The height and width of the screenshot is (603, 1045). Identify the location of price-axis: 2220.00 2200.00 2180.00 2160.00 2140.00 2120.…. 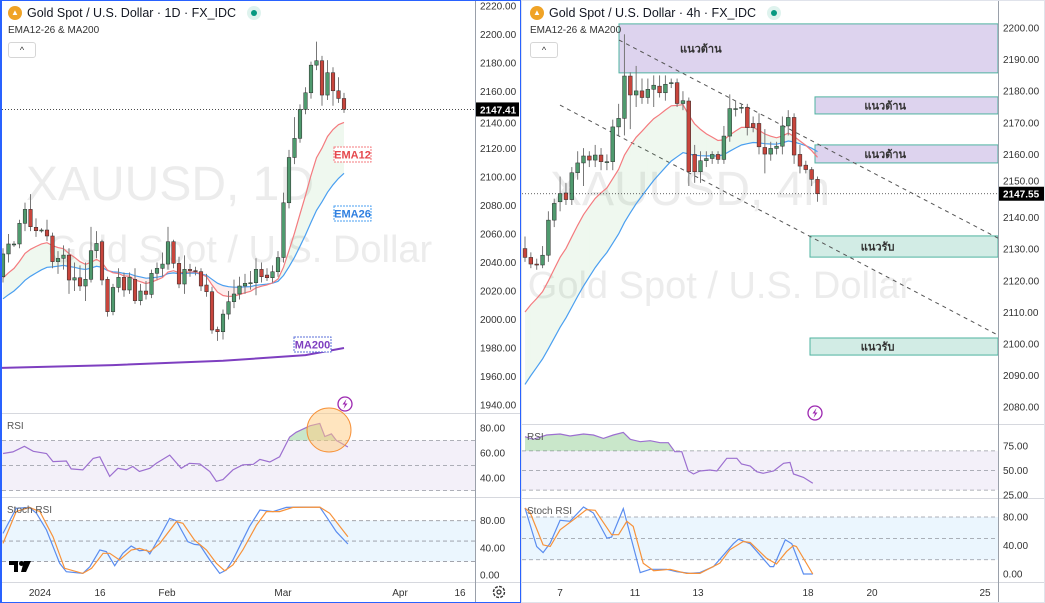
(498, 207).